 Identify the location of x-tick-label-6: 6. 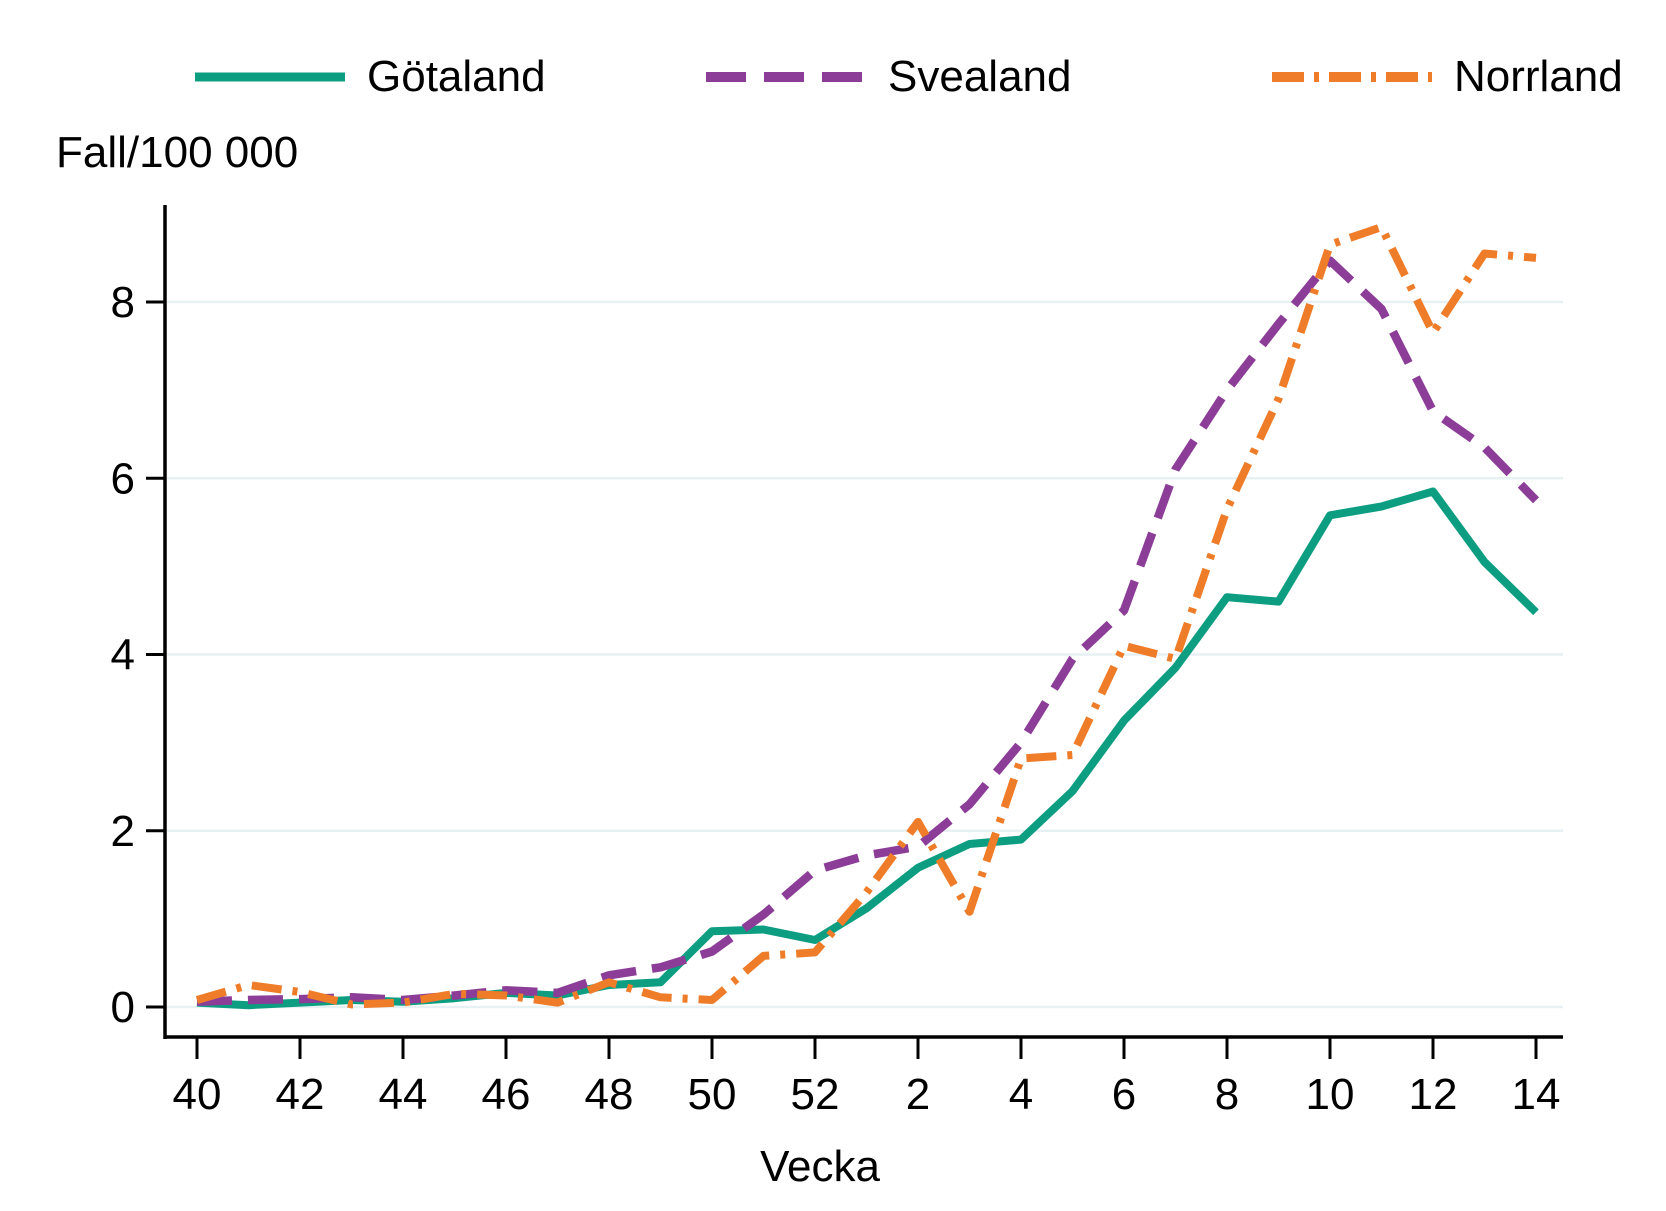
(1124, 1094).